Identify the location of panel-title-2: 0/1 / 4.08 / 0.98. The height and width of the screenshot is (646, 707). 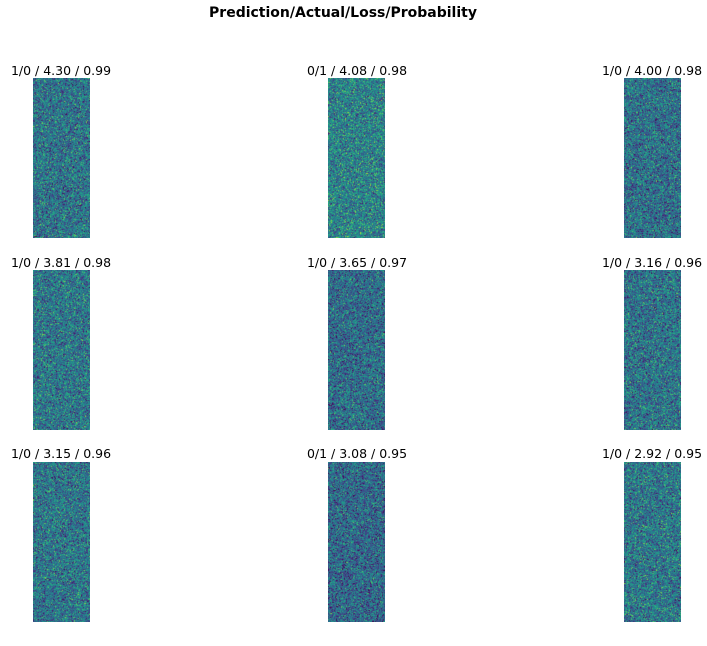
(357, 70).